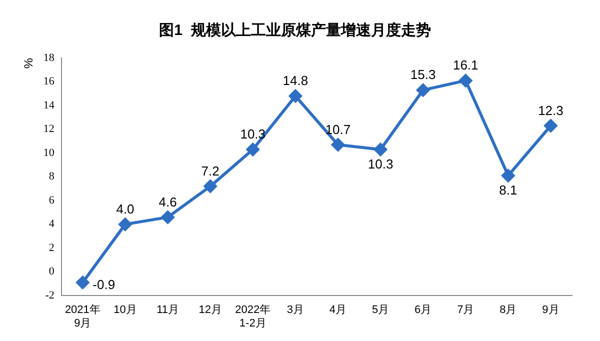  Describe the element at coordinates (508, 190) in the screenshot. I see `data-label: 8.1` at that location.